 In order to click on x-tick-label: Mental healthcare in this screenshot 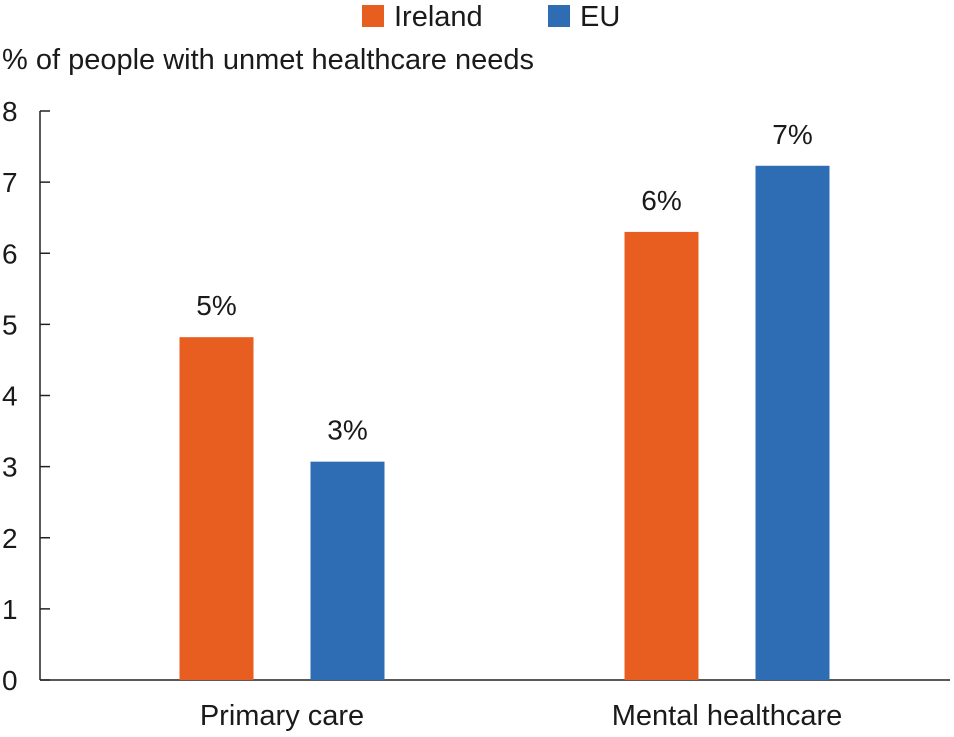, I will do `click(727, 716)`.